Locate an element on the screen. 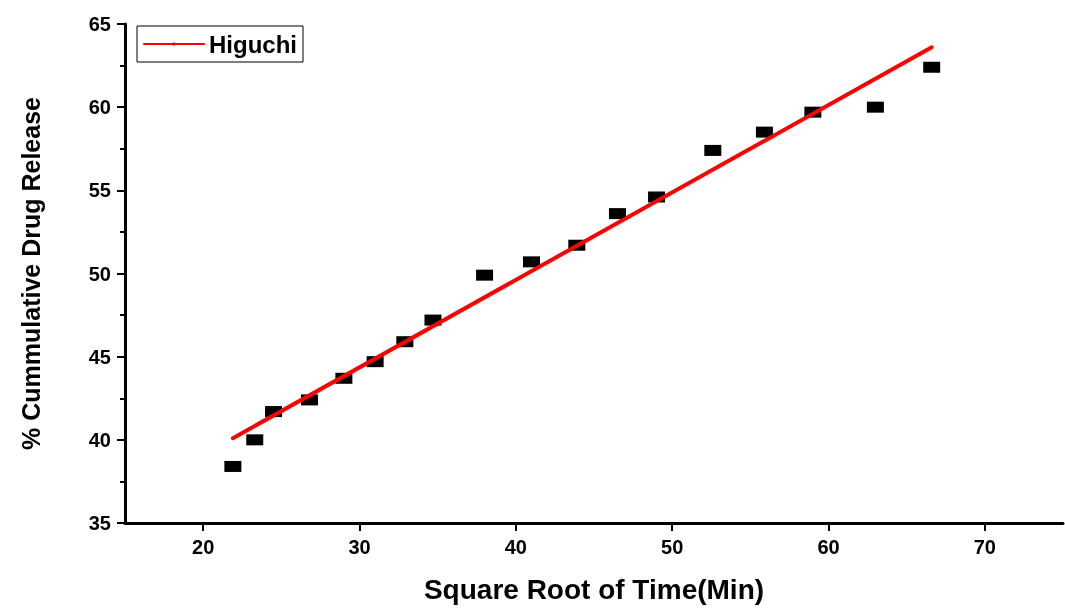 The width and height of the screenshot is (1065, 612). y-tick-label: 55 is located at coordinates (99, 190).